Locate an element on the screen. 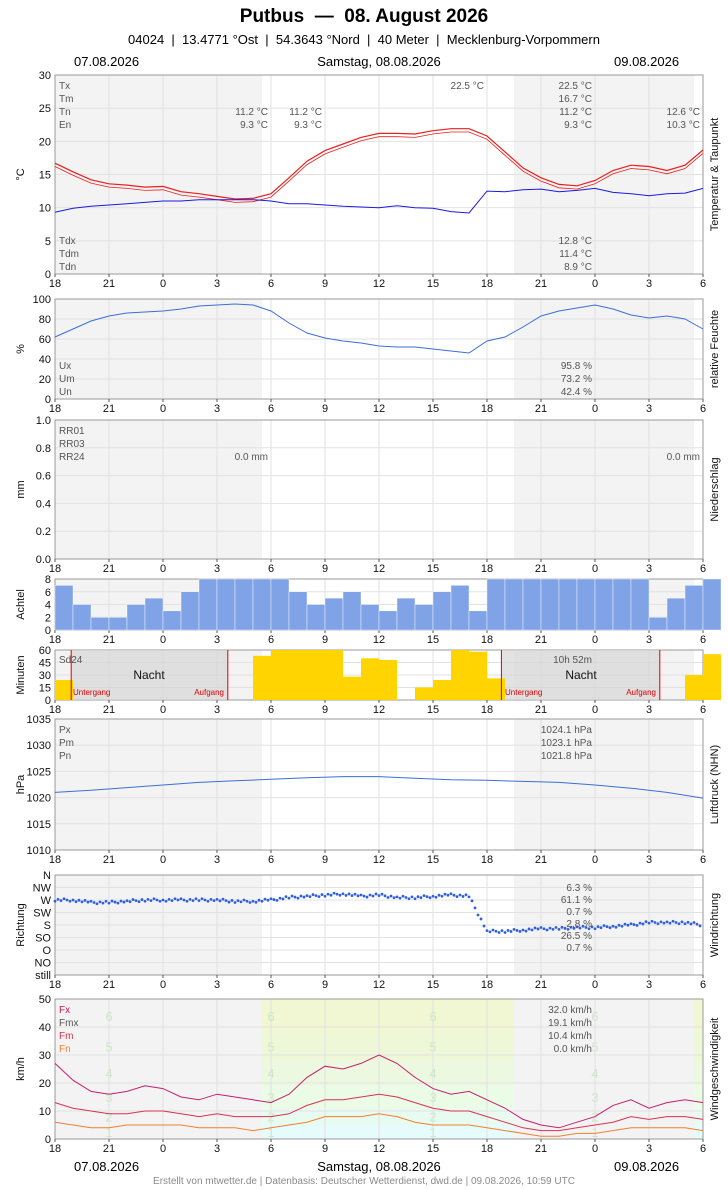 The height and width of the screenshot is (1190, 728). y-tick-label: SW is located at coordinates (42, 914).